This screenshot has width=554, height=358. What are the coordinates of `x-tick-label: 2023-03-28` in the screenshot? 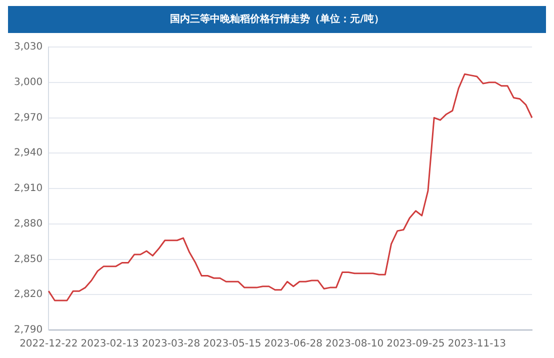 It's located at (171, 344).